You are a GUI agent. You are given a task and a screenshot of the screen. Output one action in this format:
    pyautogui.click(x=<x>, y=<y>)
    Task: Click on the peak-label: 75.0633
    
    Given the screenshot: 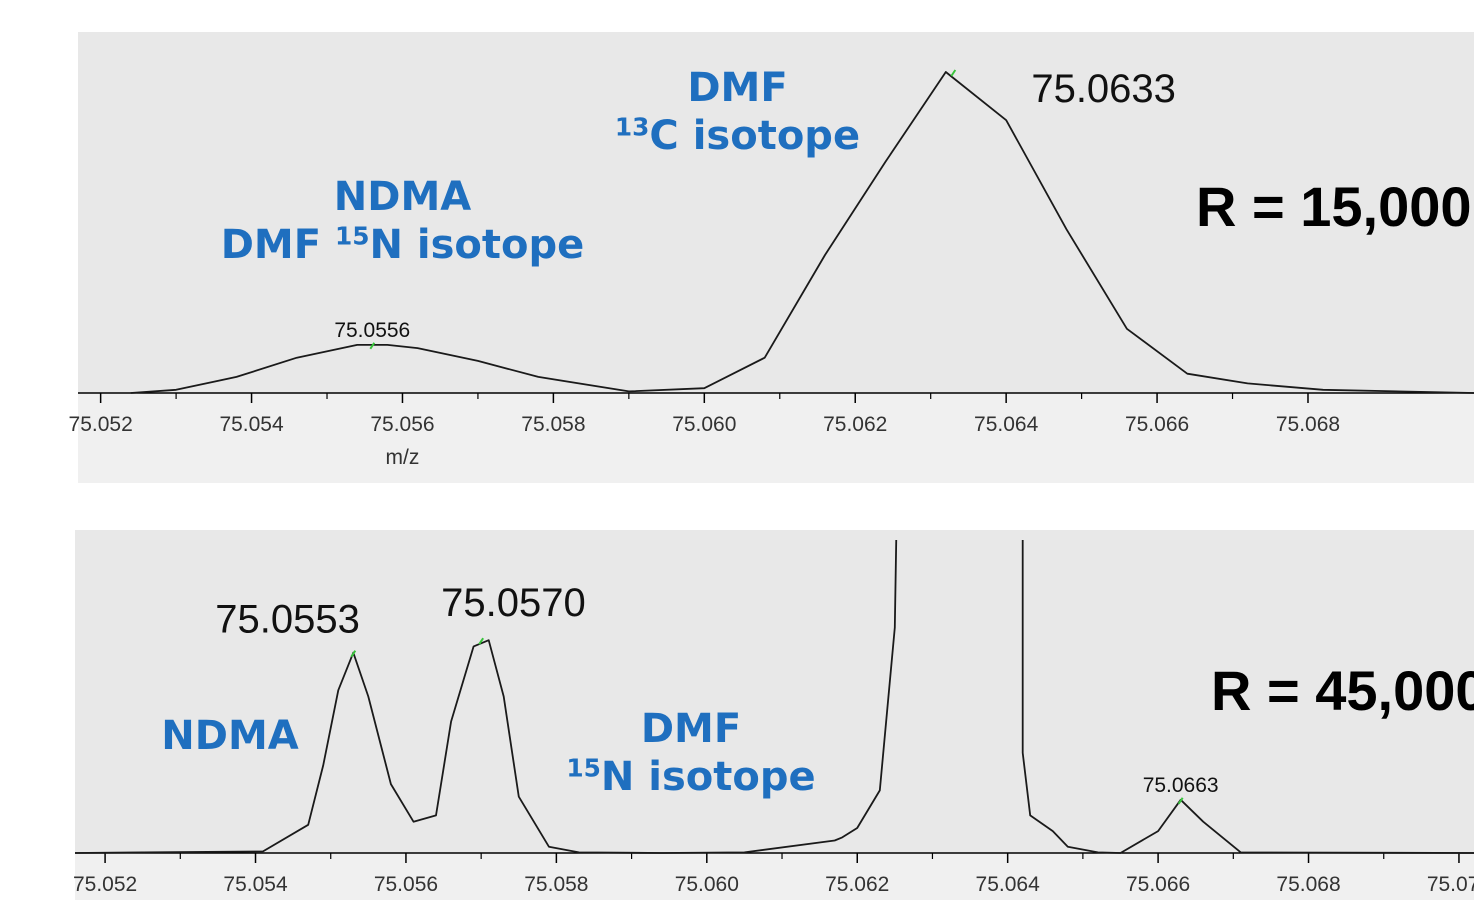 What is the action you would take?
    pyautogui.click(x=1103, y=89)
    